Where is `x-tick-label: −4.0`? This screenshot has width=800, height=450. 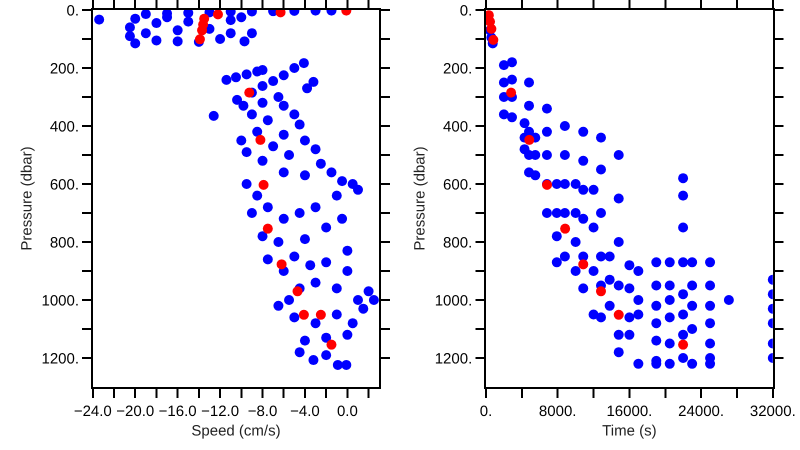
x-tick-label: −4.0 is located at coordinates (305, 411).